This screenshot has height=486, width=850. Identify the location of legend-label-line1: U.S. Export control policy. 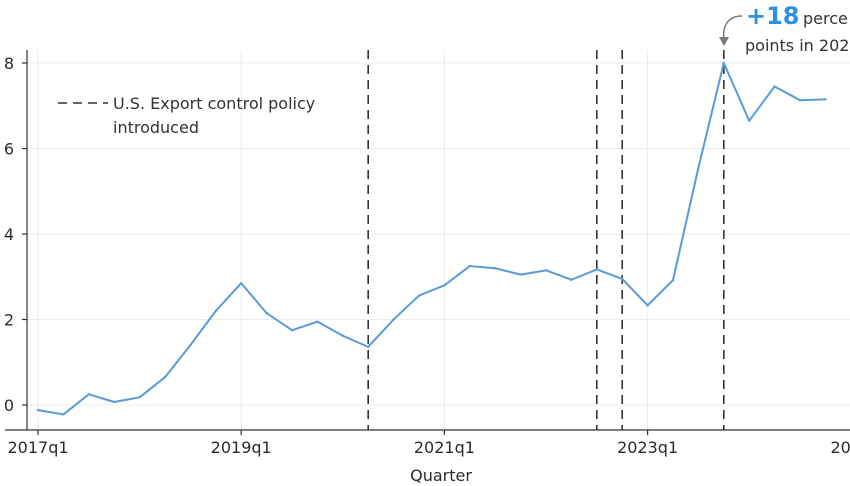
(214, 103).